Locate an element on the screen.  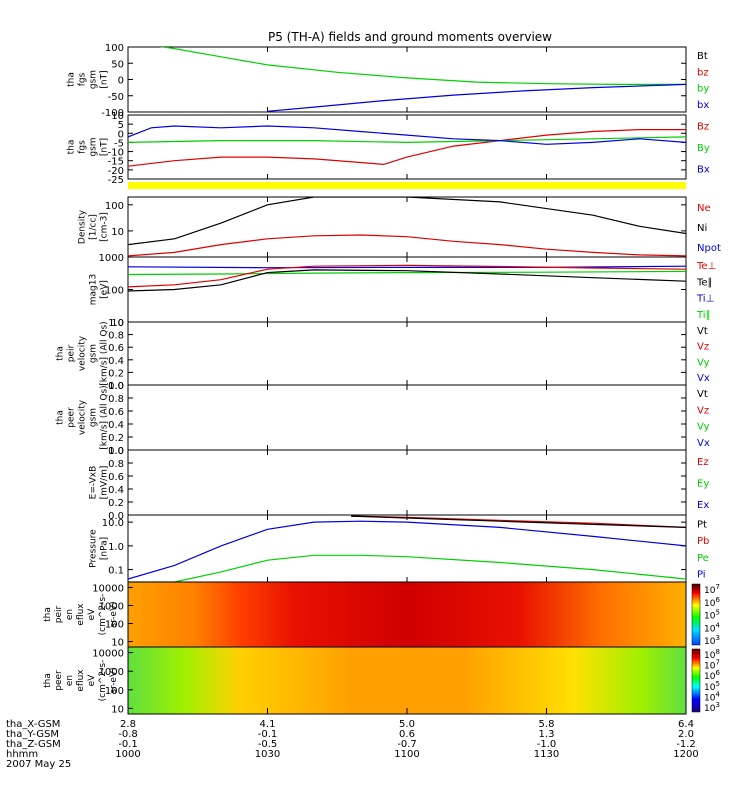
series-Pe is located at coordinates (407, 568).